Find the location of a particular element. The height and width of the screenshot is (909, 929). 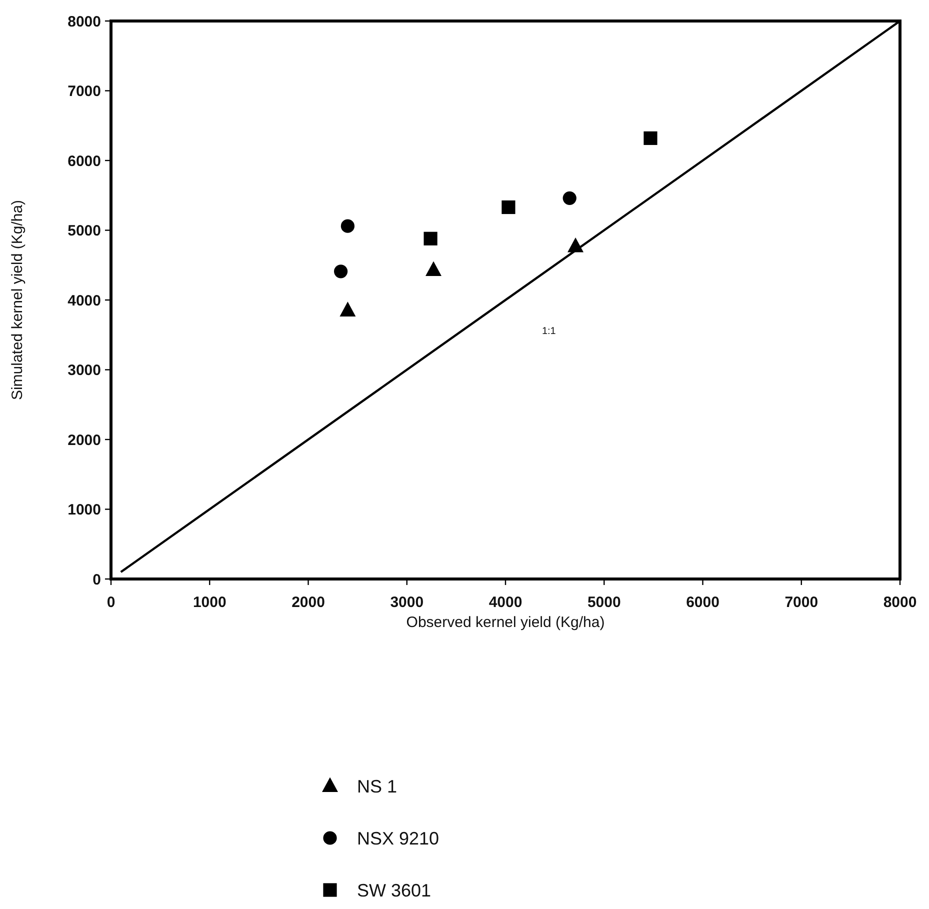

y-tick-label: 3000 is located at coordinates (84, 370).